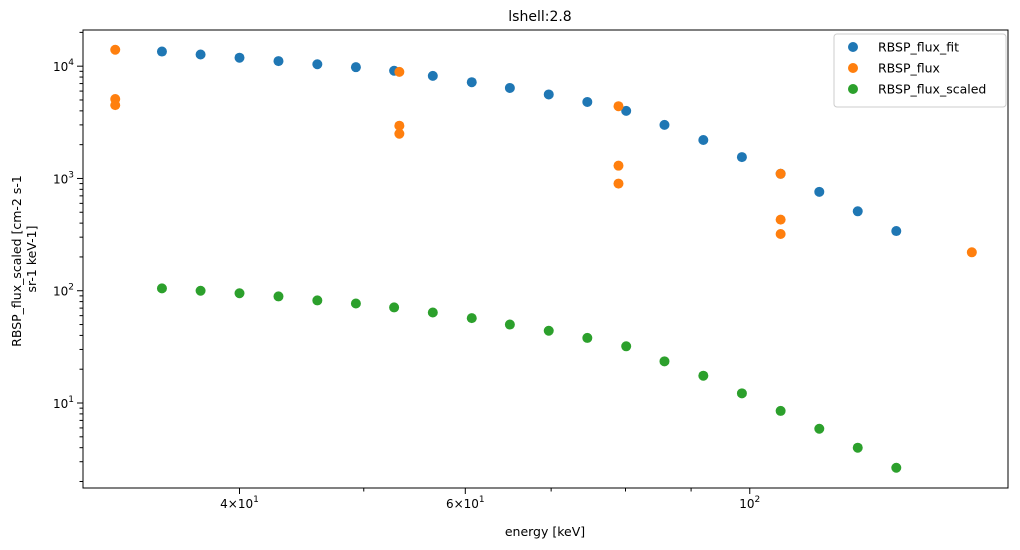  I want to click on x-tick-label: 6×101, so click(465, 503).